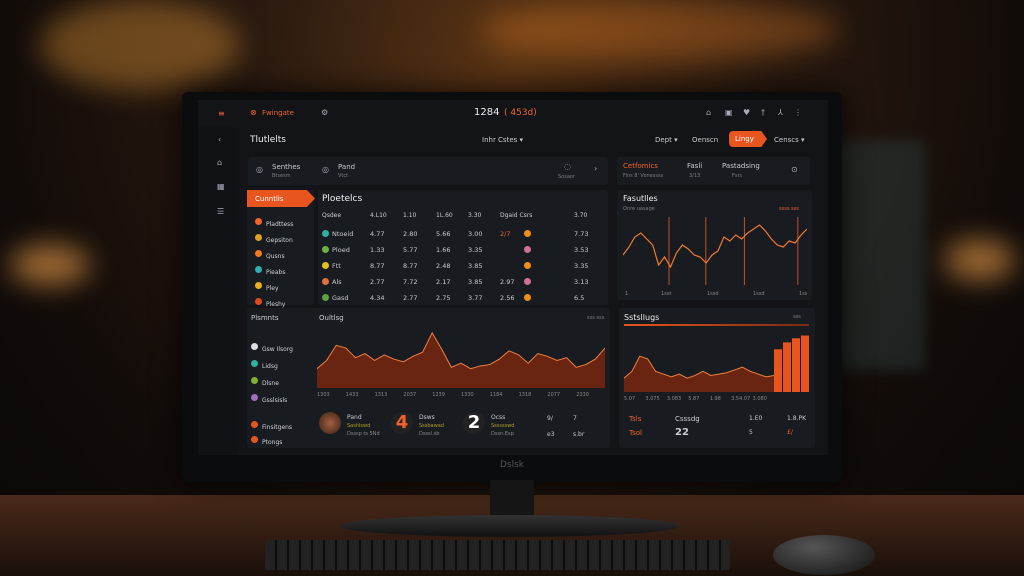  What do you see at coordinates (265, 379) in the screenshot?
I see `list-item: Dlsne` at bounding box center [265, 379].